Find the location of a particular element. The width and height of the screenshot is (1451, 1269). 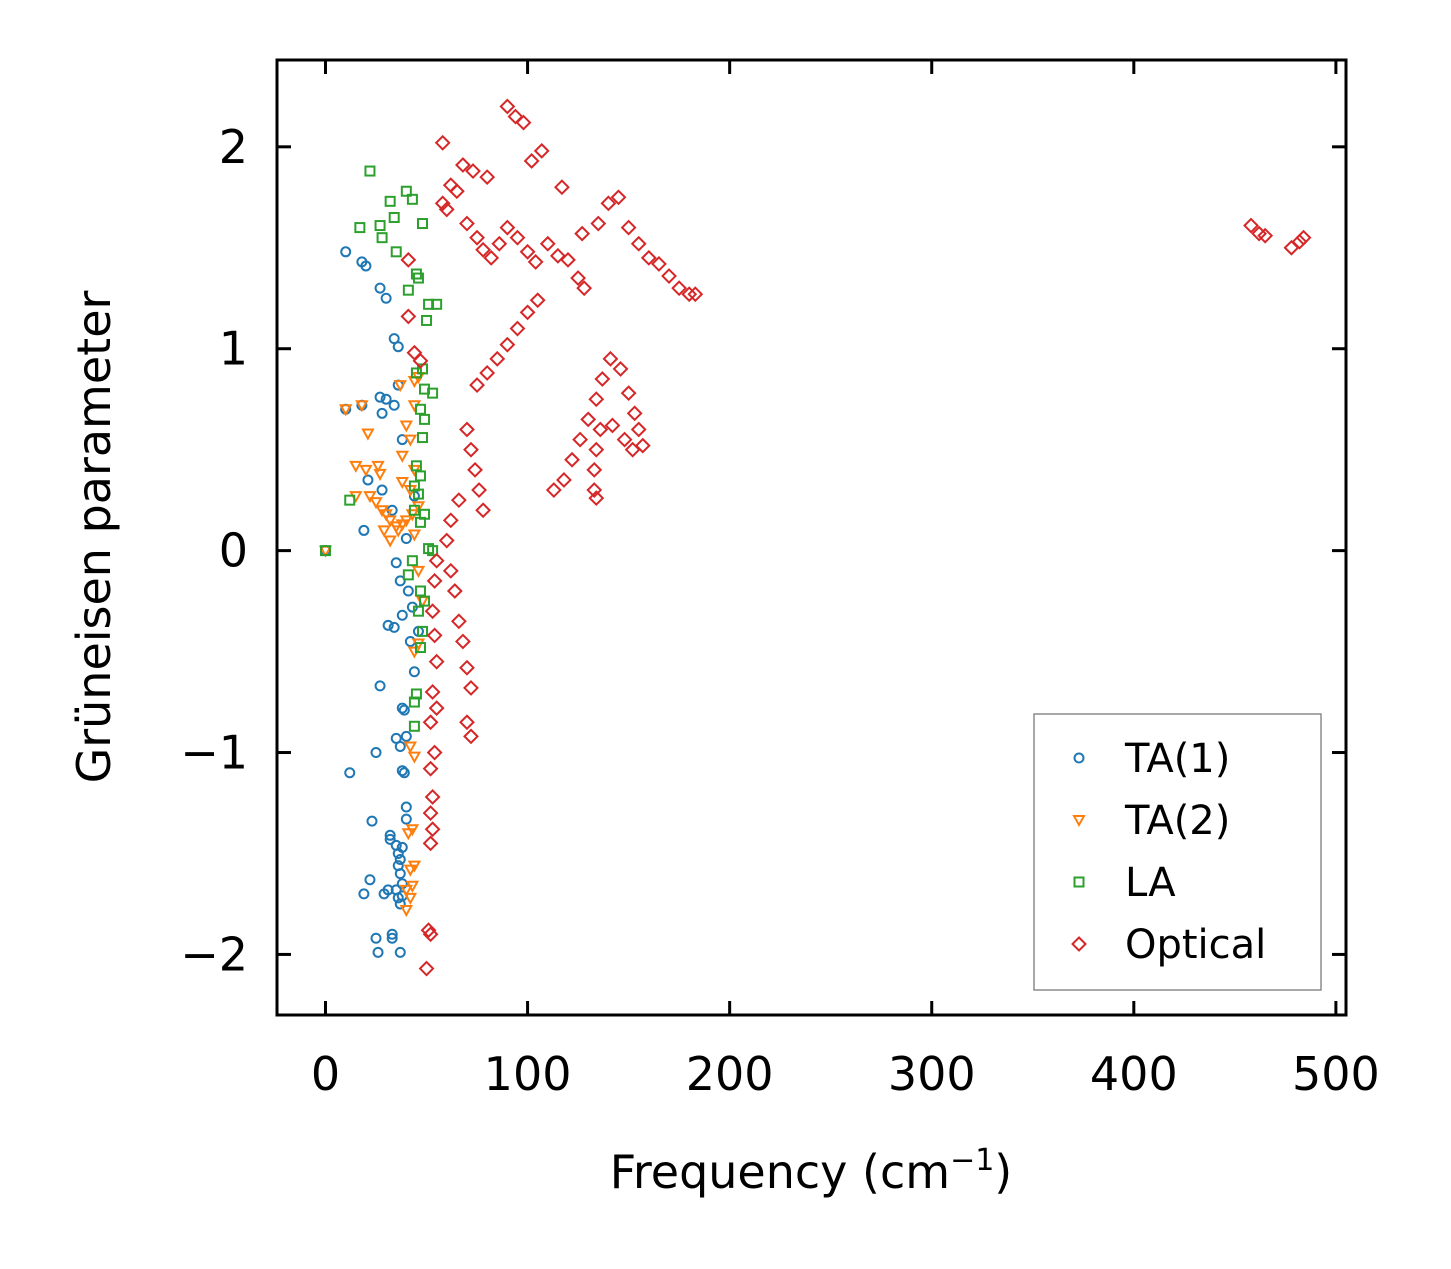

legend-marker is located at coordinates (1079, 821).